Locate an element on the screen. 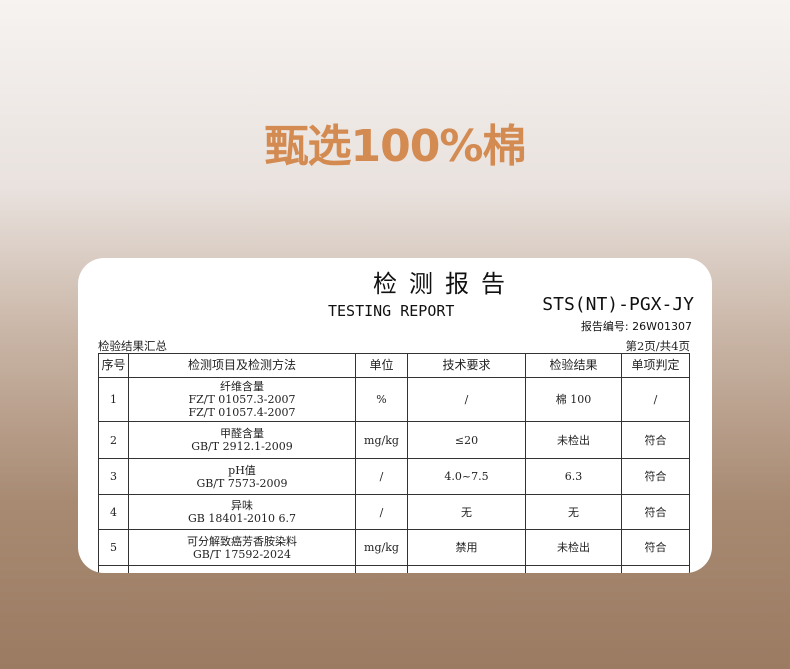  table-row: 4 异味 GB 18401-2010 6.7/无无符合 is located at coordinates (394, 512).